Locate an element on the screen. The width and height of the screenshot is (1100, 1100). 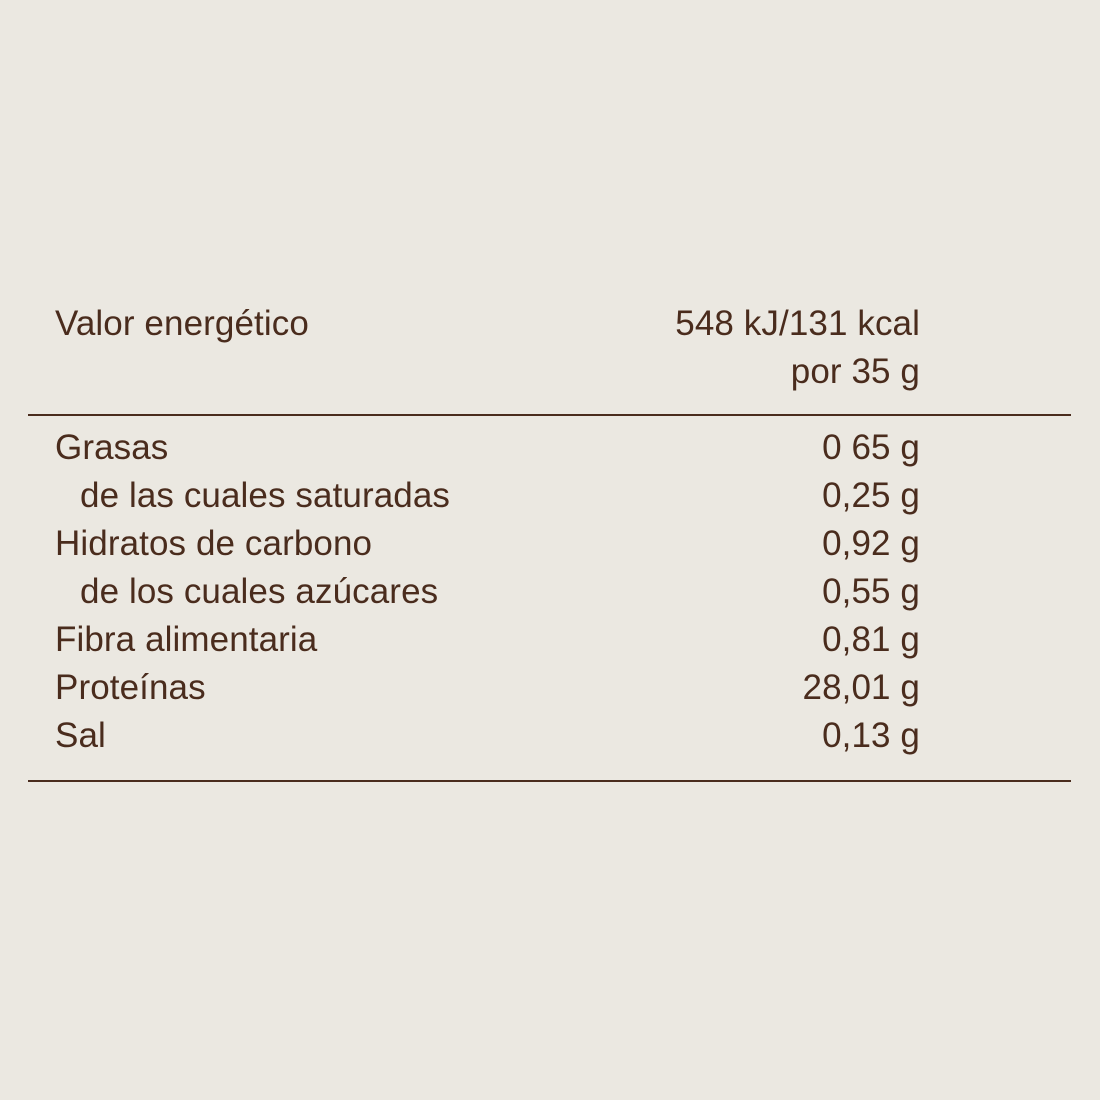
nutrient-value: 0,81 g is located at coordinates (871, 639).